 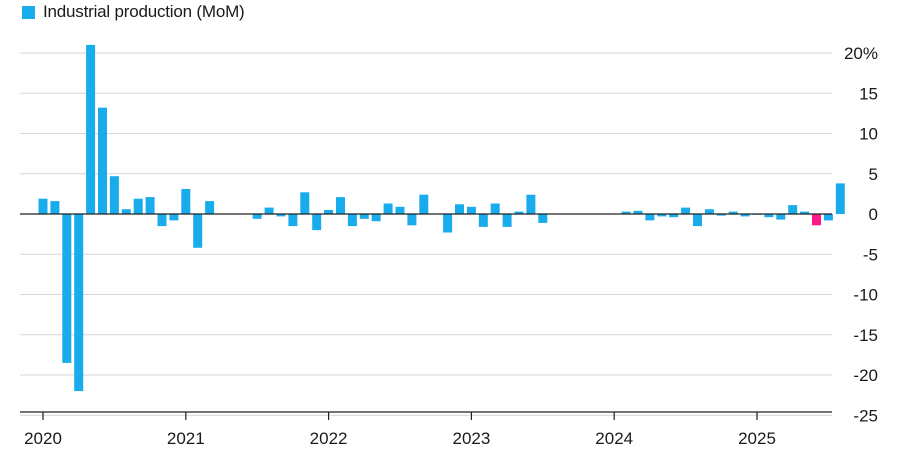 What do you see at coordinates (329, 438) in the screenshot?
I see `x-tick-label: 2022` at bounding box center [329, 438].